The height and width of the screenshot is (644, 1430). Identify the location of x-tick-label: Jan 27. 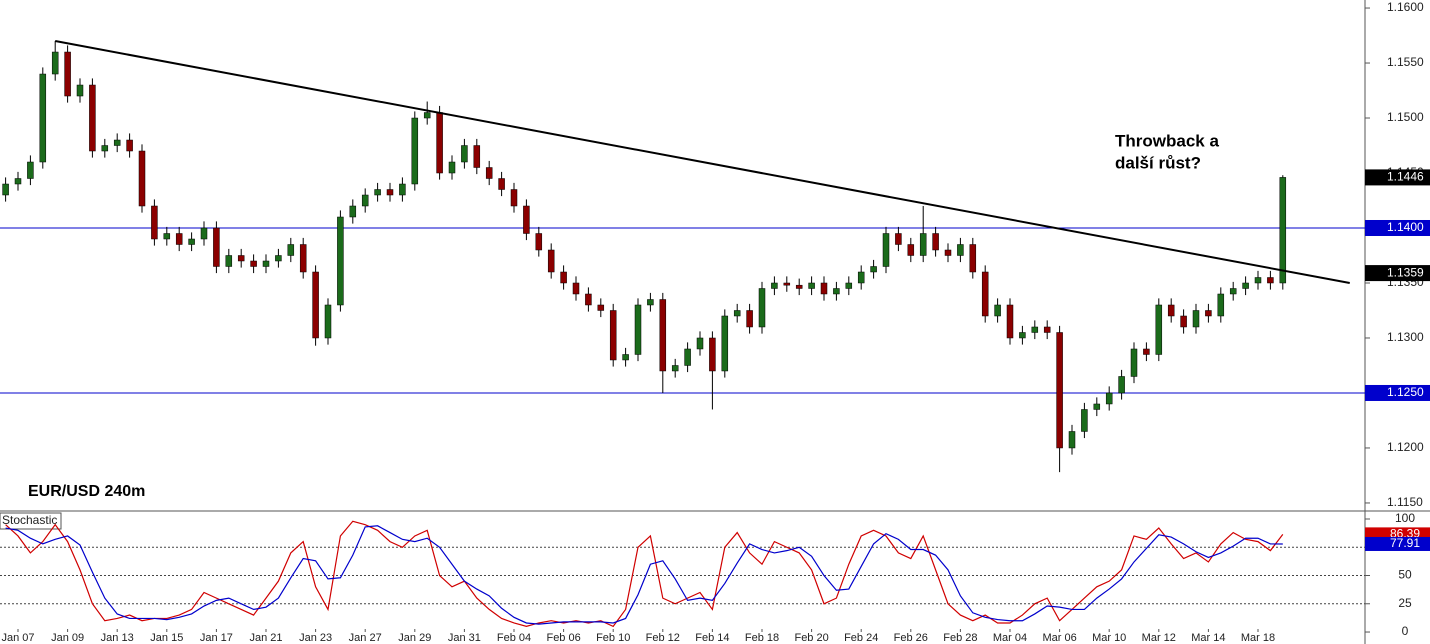
(365, 638).